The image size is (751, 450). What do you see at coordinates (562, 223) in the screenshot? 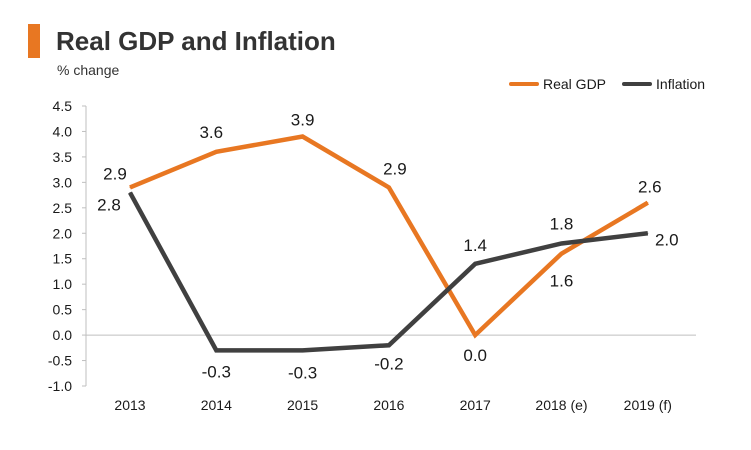
I see `data-label-inflation: 1.8` at bounding box center [562, 223].